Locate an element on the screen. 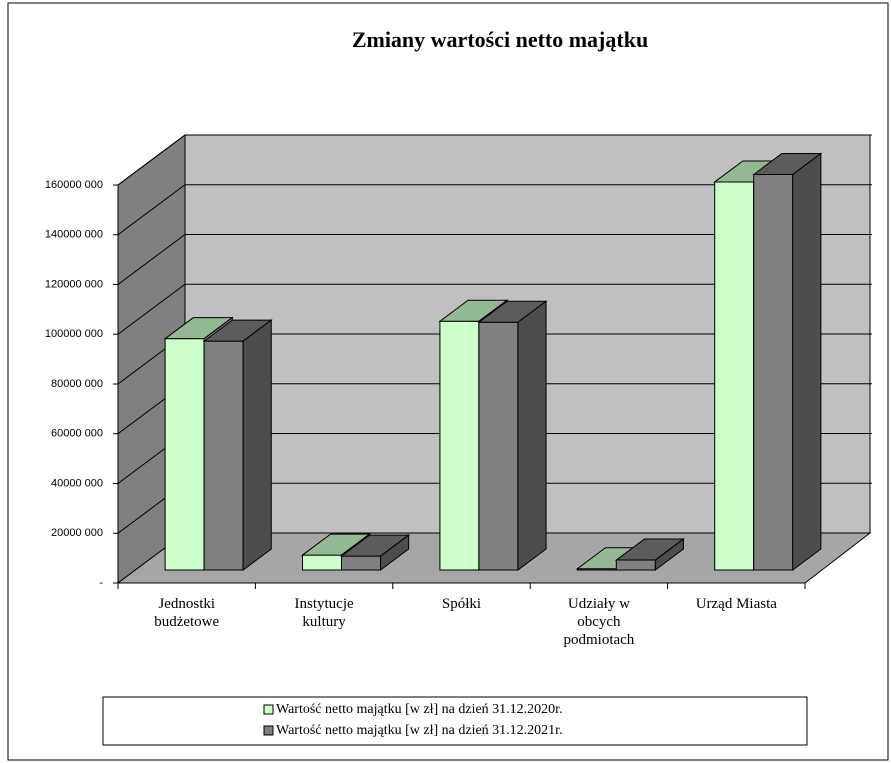 This screenshot has width=891, height=763. x-tick-label: Instytucje kultury is located at coordinates (324, 613).